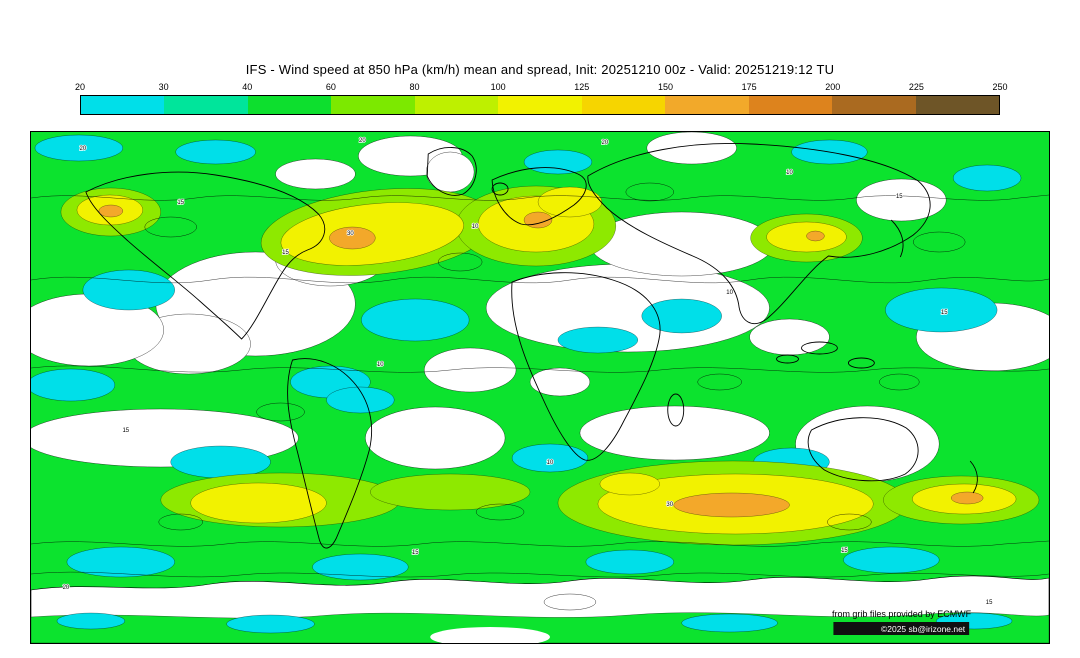 This screenshot has height=658, width=1080. What do you see at coordinates (749, 87) in the screenshot?
I see `colorbar-tick-label: 175` at bounding box center [749, 87].